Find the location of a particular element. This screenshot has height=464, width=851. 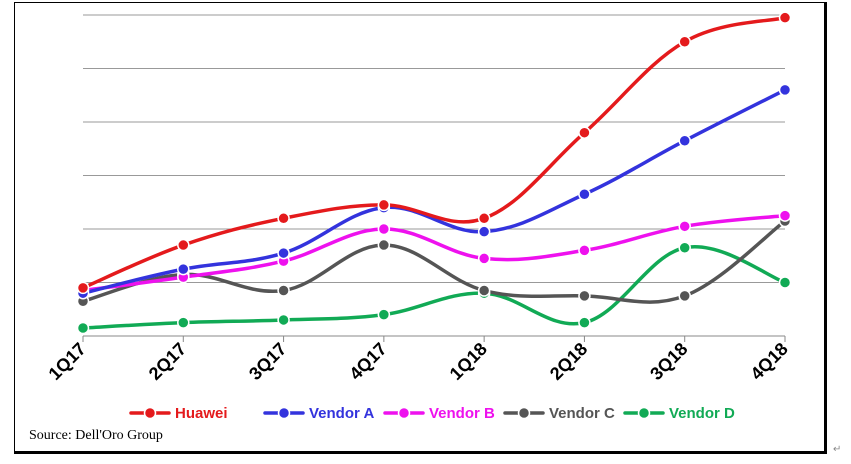

paragraph-mark: ↵ is located at coordinates (837, 449).